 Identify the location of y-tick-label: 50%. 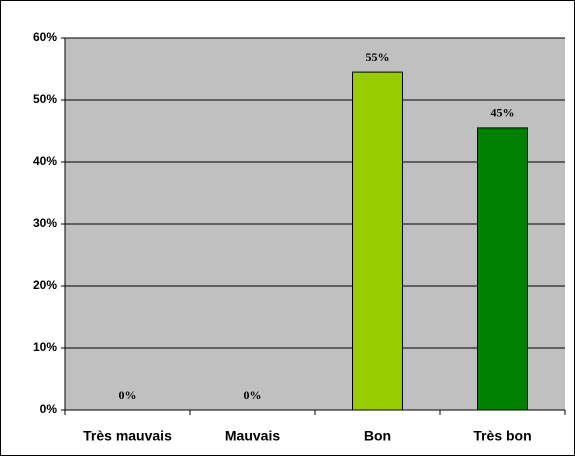
(45, 99).